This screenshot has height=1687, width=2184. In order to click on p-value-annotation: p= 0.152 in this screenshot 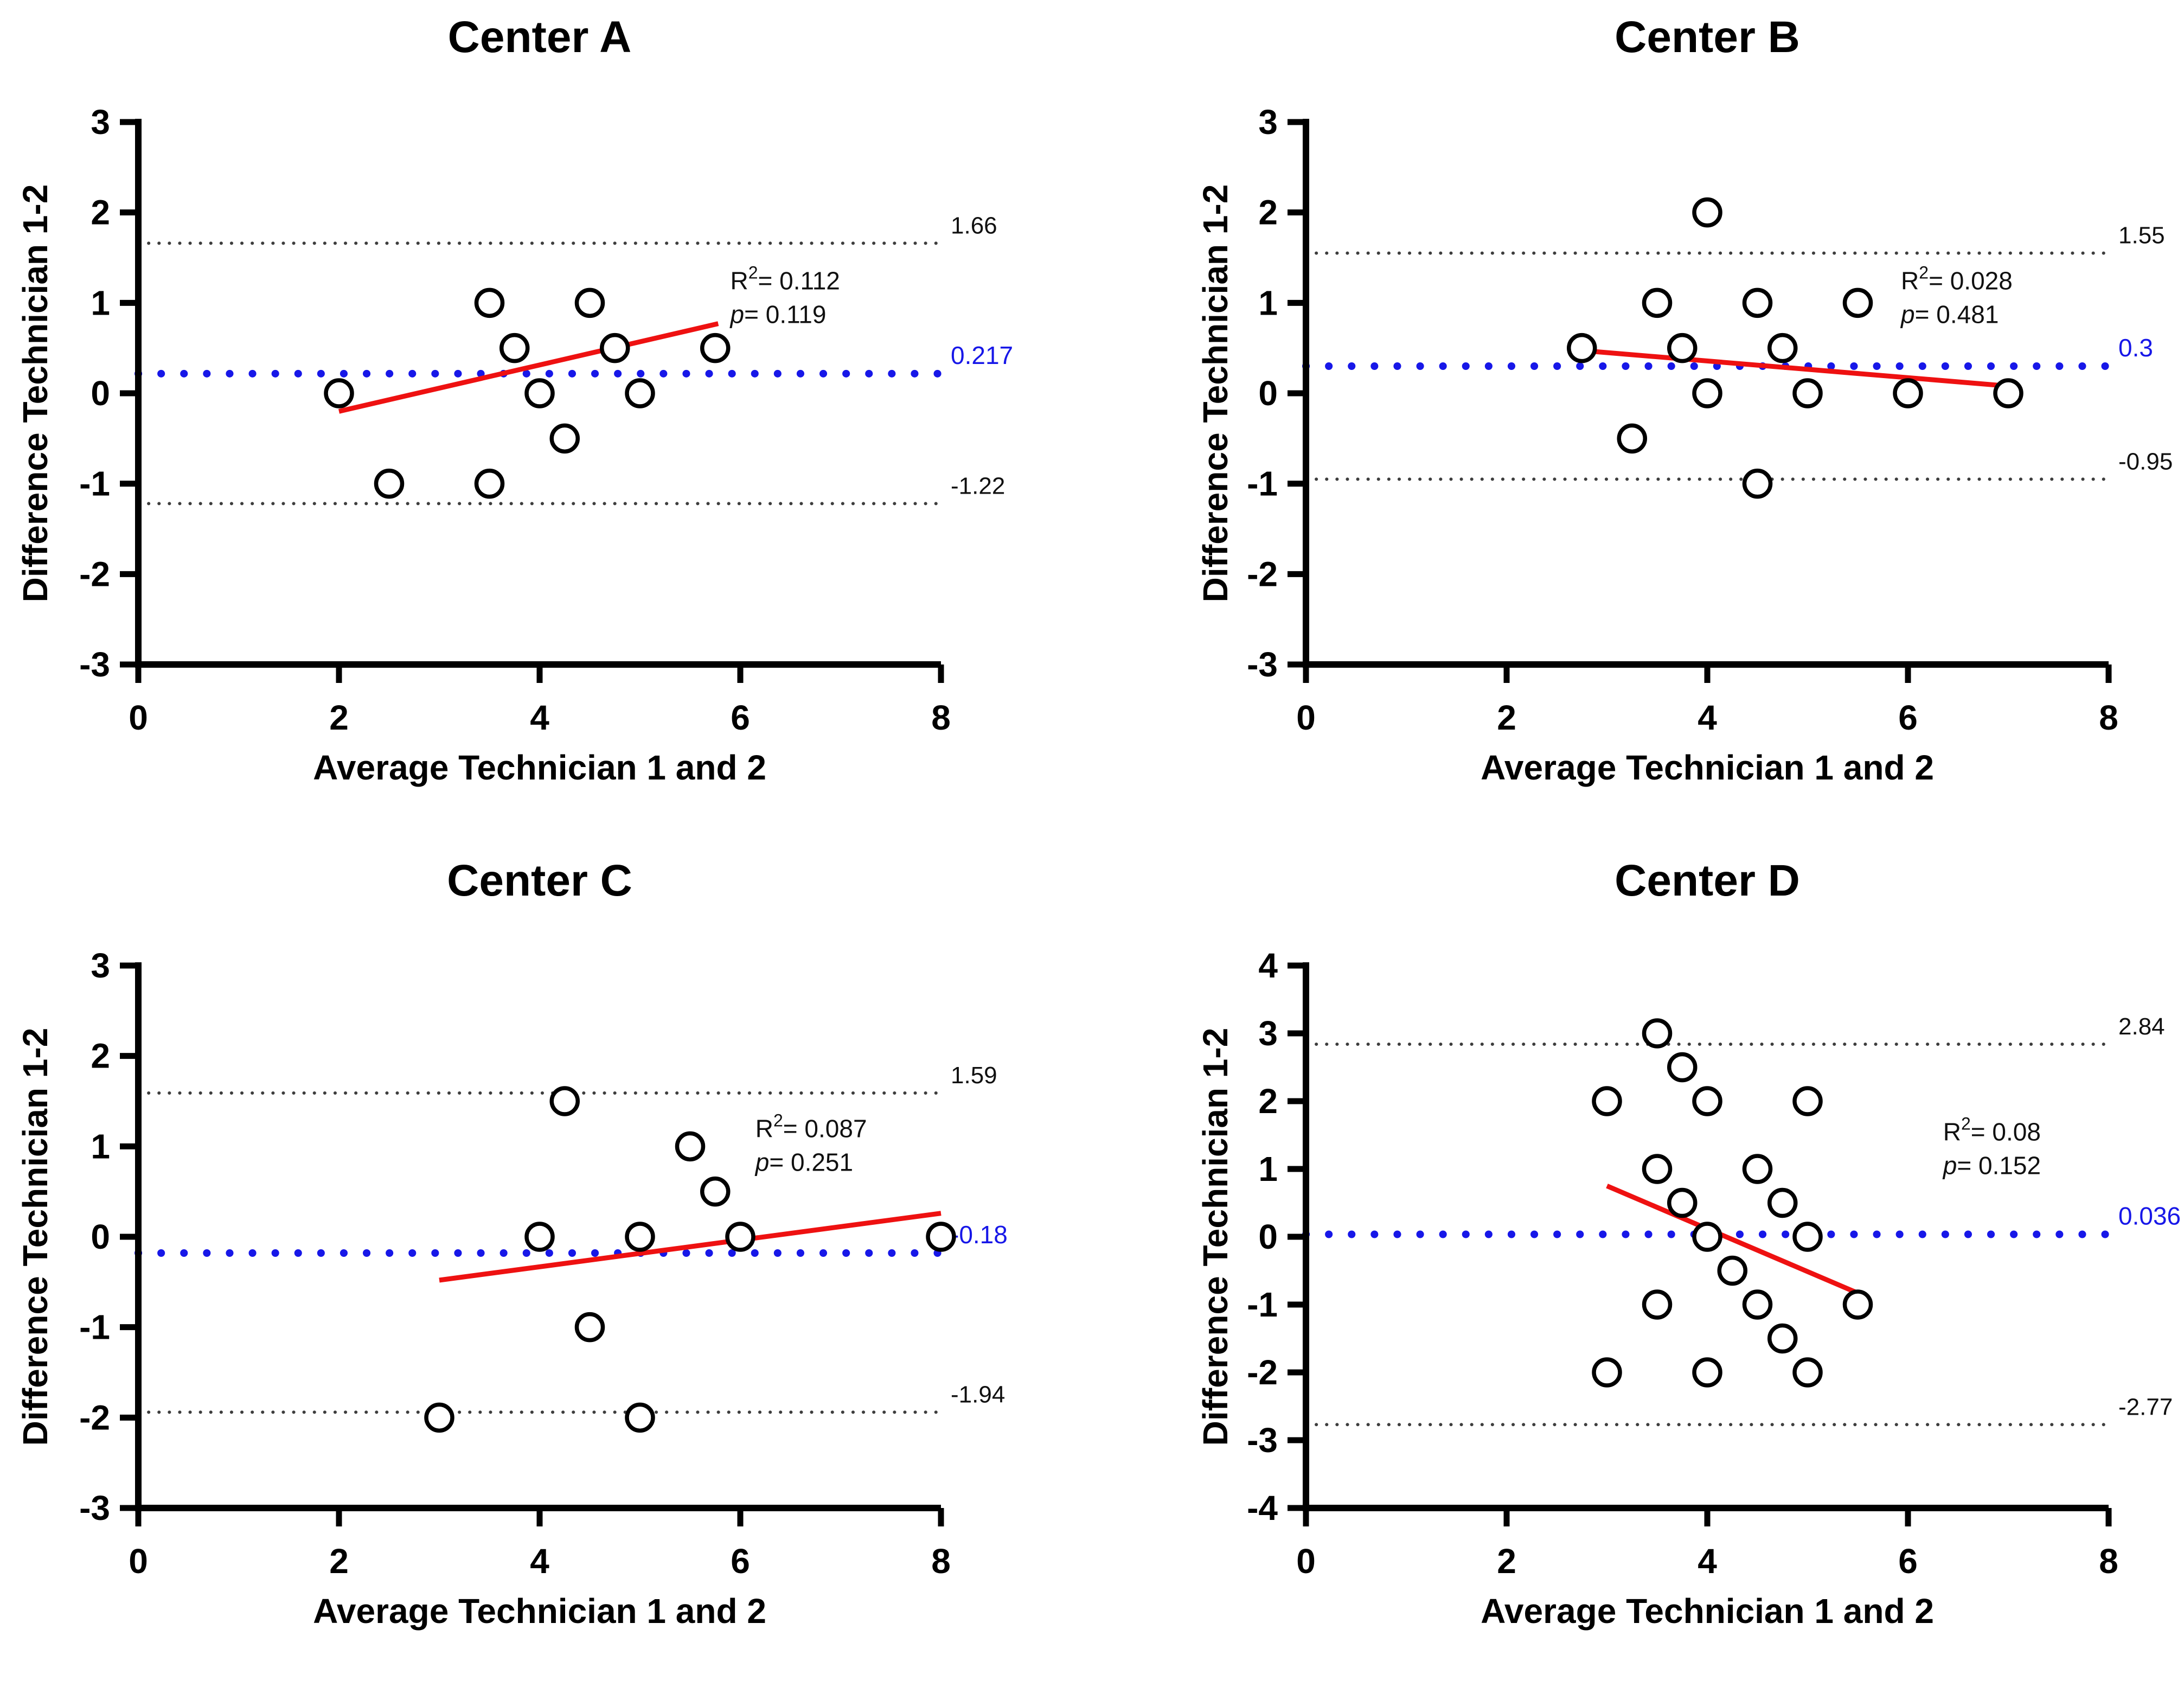, I will do `click(1991, 1166)`.